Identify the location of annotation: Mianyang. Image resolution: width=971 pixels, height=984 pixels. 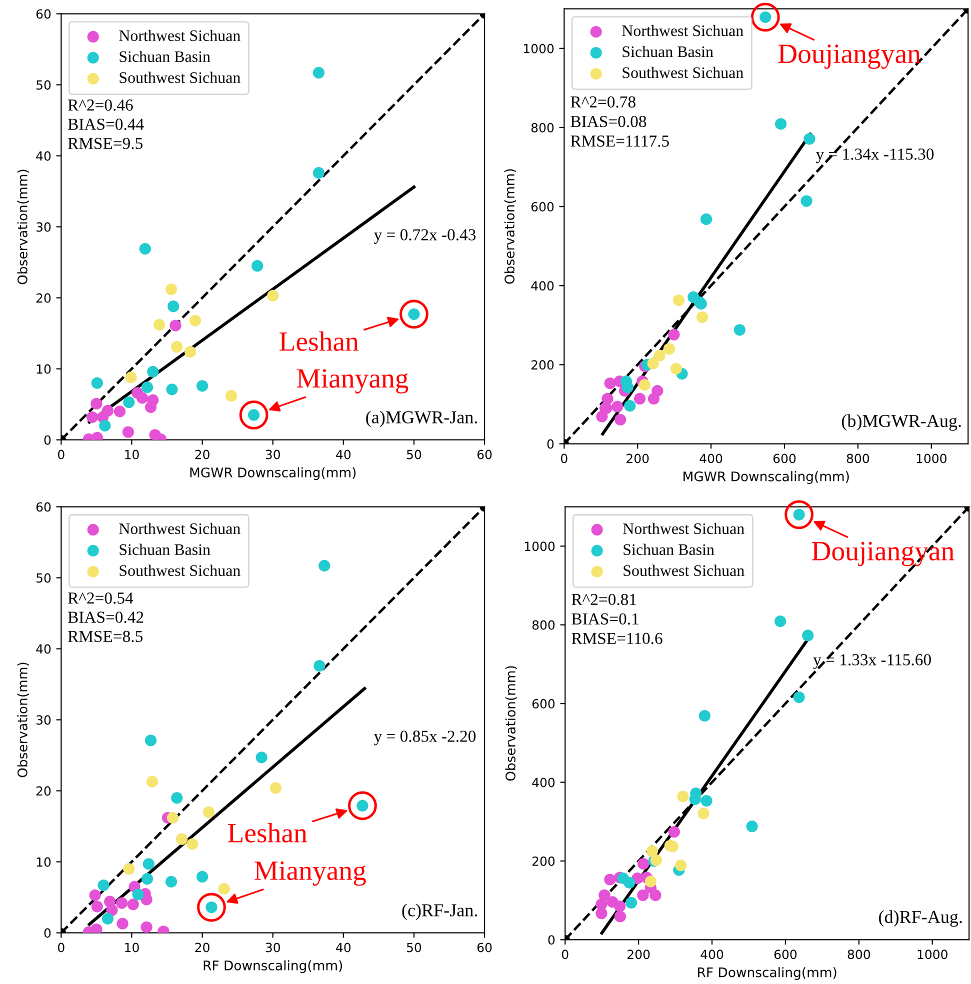
(352, 381).